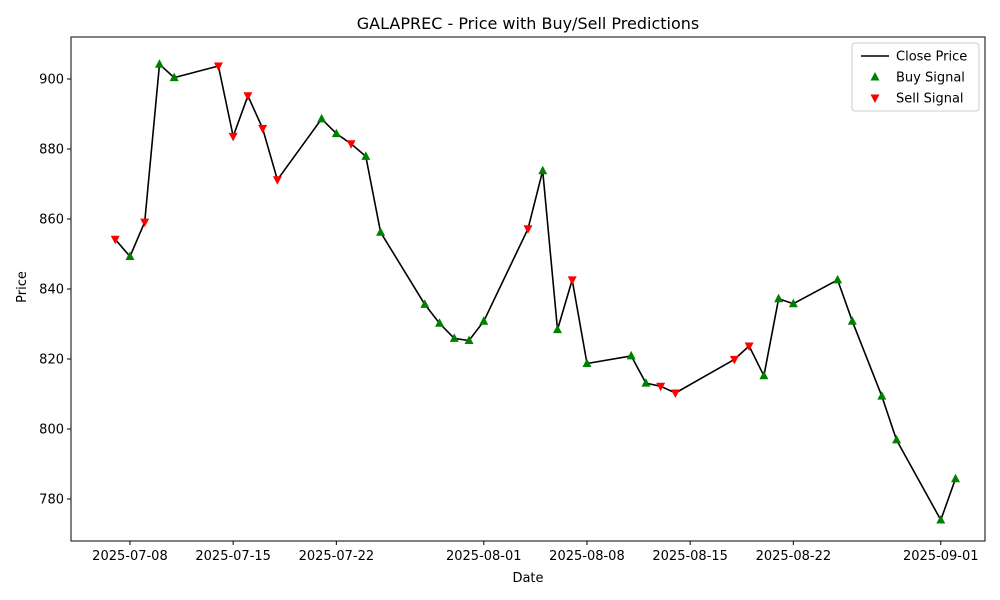  I want to click on legend-sell-swatch, so click(875, 98).